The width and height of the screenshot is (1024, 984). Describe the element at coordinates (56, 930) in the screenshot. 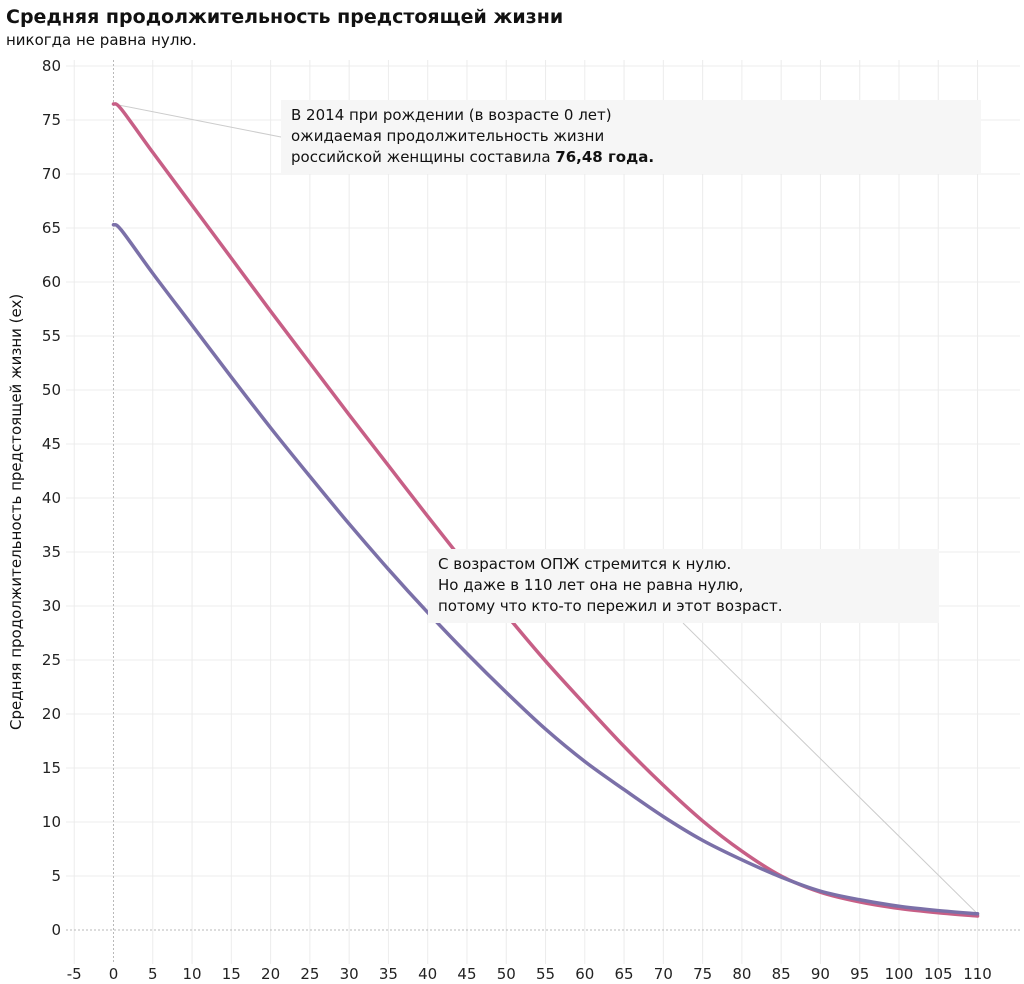

I see `y-tick-label: 0` at that location.